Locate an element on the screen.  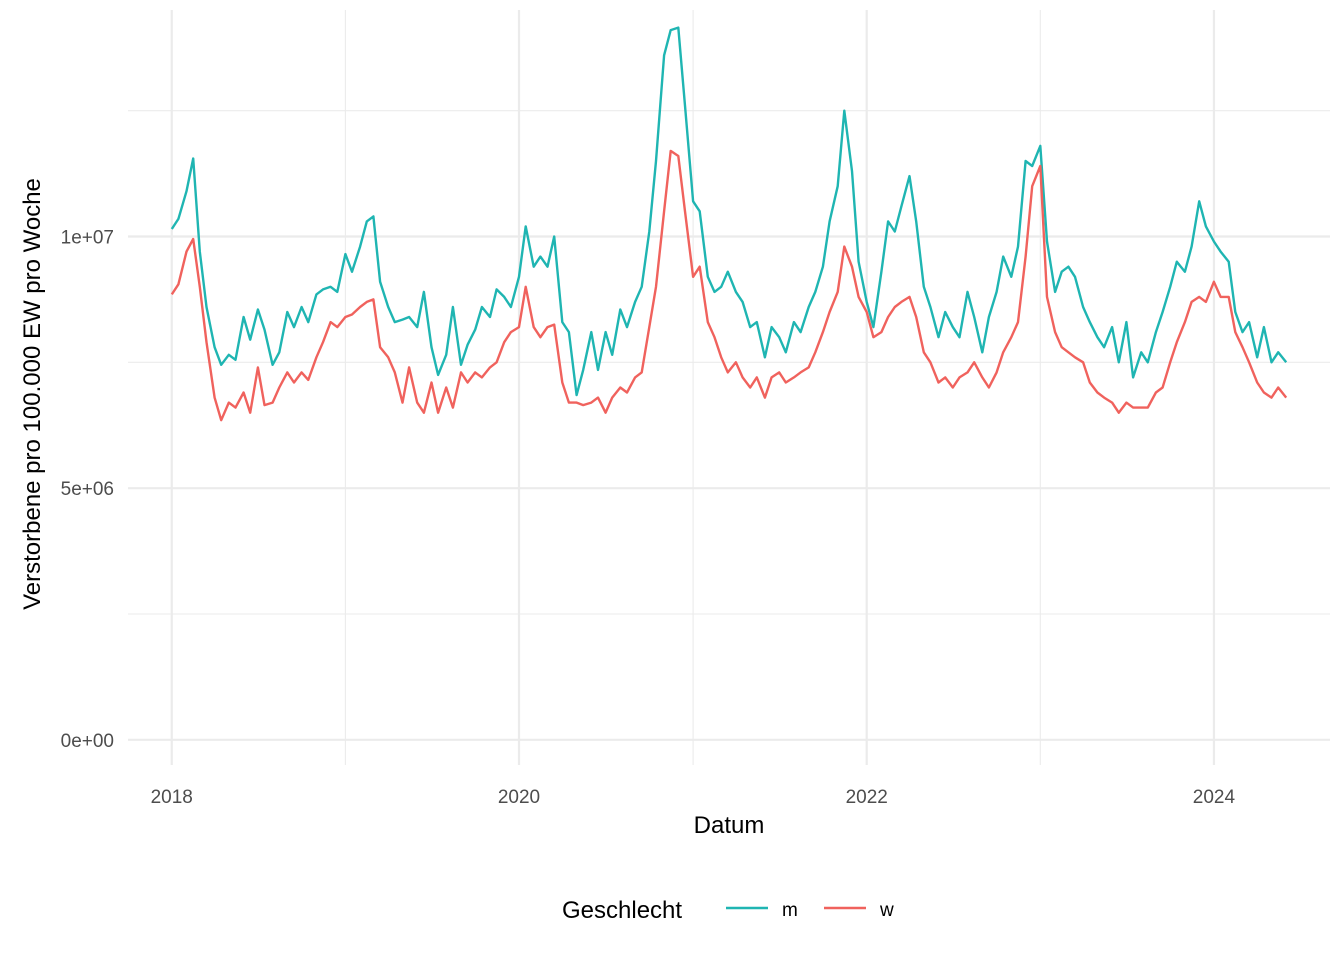
y-tick-label: 1e+07 is located at coordinates (87, 238).